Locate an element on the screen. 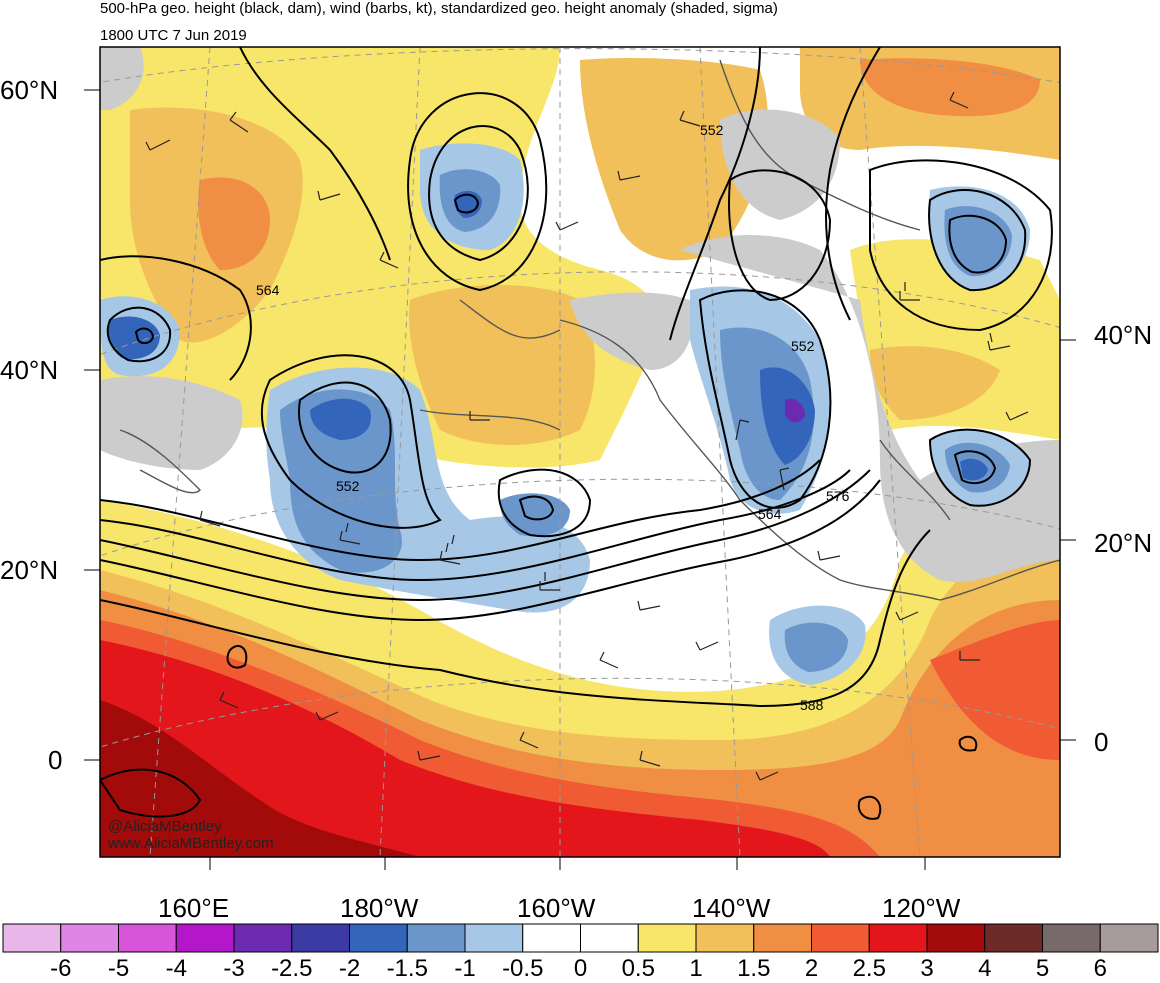 This screenshot has width=1160, height=983. anomaly-pos-alaska is located at coordinates (502, 365).